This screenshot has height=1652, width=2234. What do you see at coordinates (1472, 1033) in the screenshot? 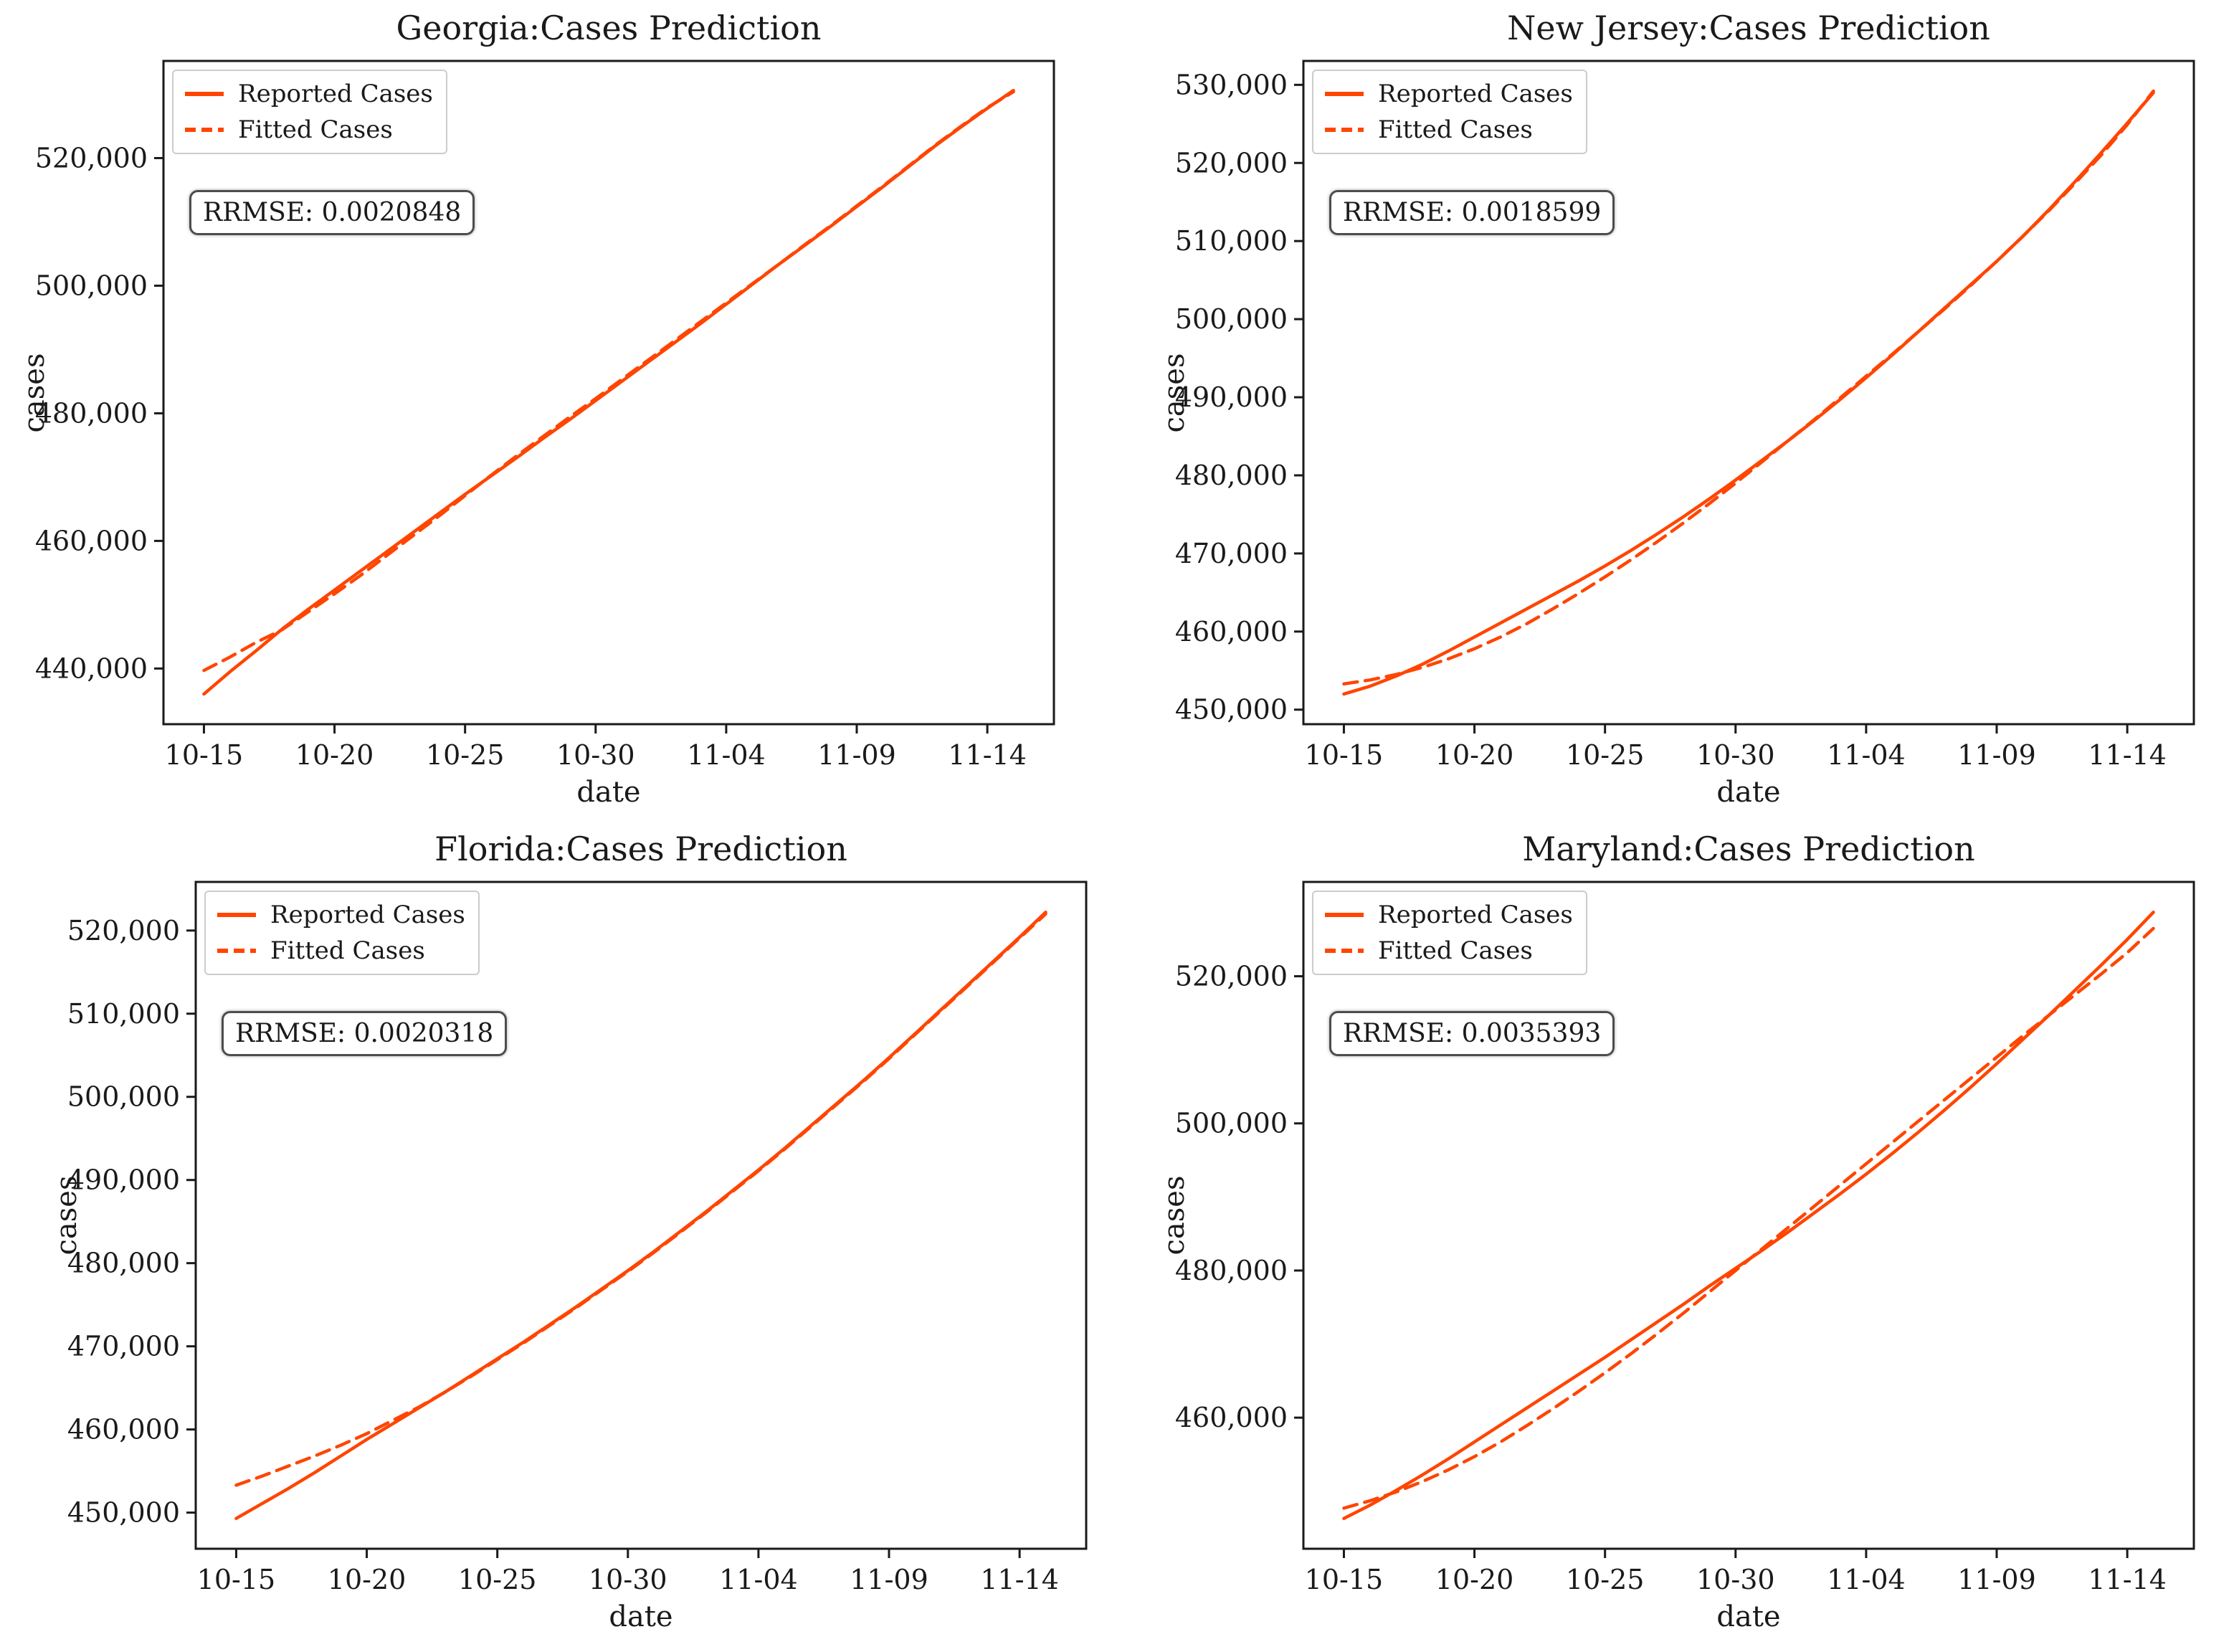
I see `rrmse-box: RRMSE: 0.0035393` at bounding box center [1472, 1033].